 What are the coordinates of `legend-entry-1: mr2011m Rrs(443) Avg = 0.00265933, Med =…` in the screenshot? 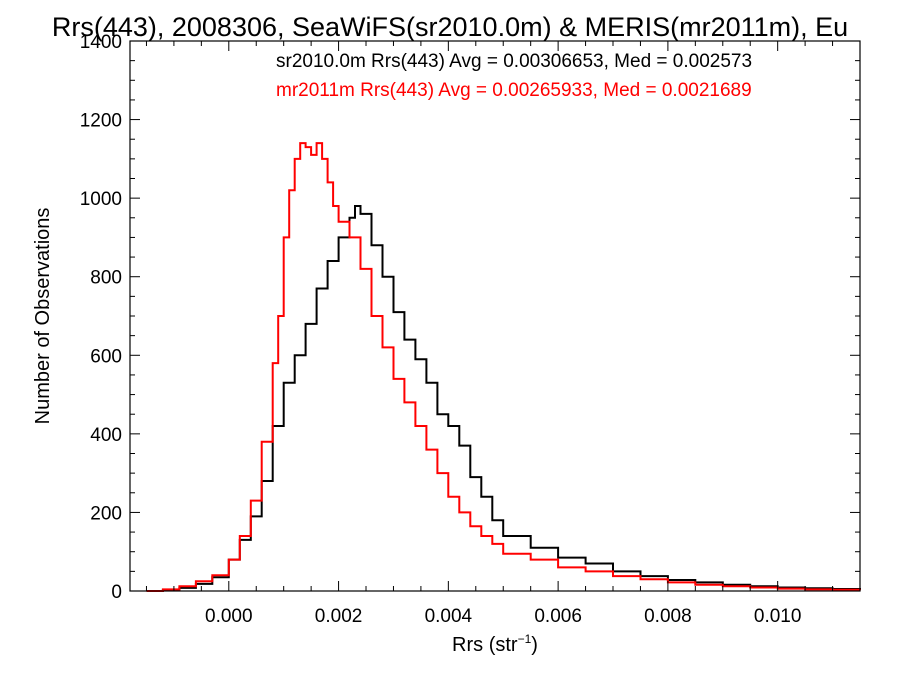 It's located at (514, 90).